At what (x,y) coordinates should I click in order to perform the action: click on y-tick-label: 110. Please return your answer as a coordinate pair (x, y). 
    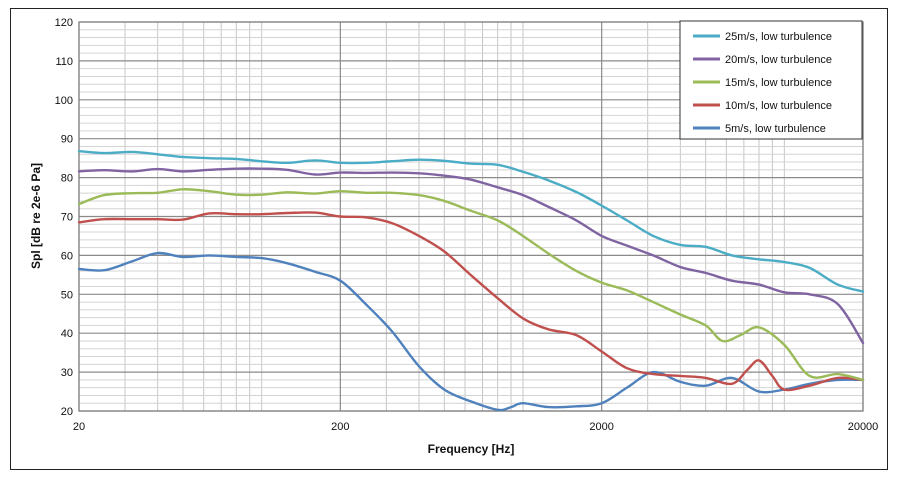
    Looking at the image, I should click on (64, 62).